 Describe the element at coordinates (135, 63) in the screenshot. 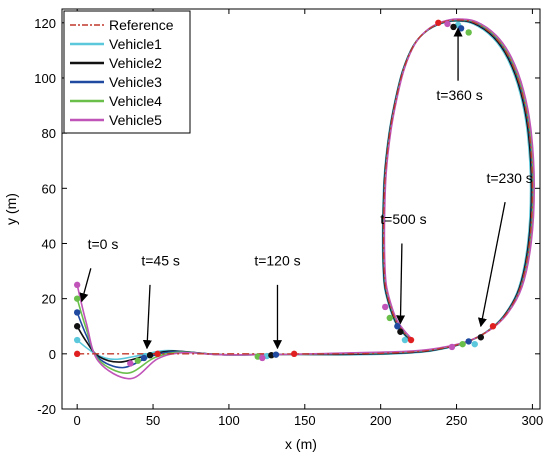

I see `legend-label: Vehicle2` at that location.